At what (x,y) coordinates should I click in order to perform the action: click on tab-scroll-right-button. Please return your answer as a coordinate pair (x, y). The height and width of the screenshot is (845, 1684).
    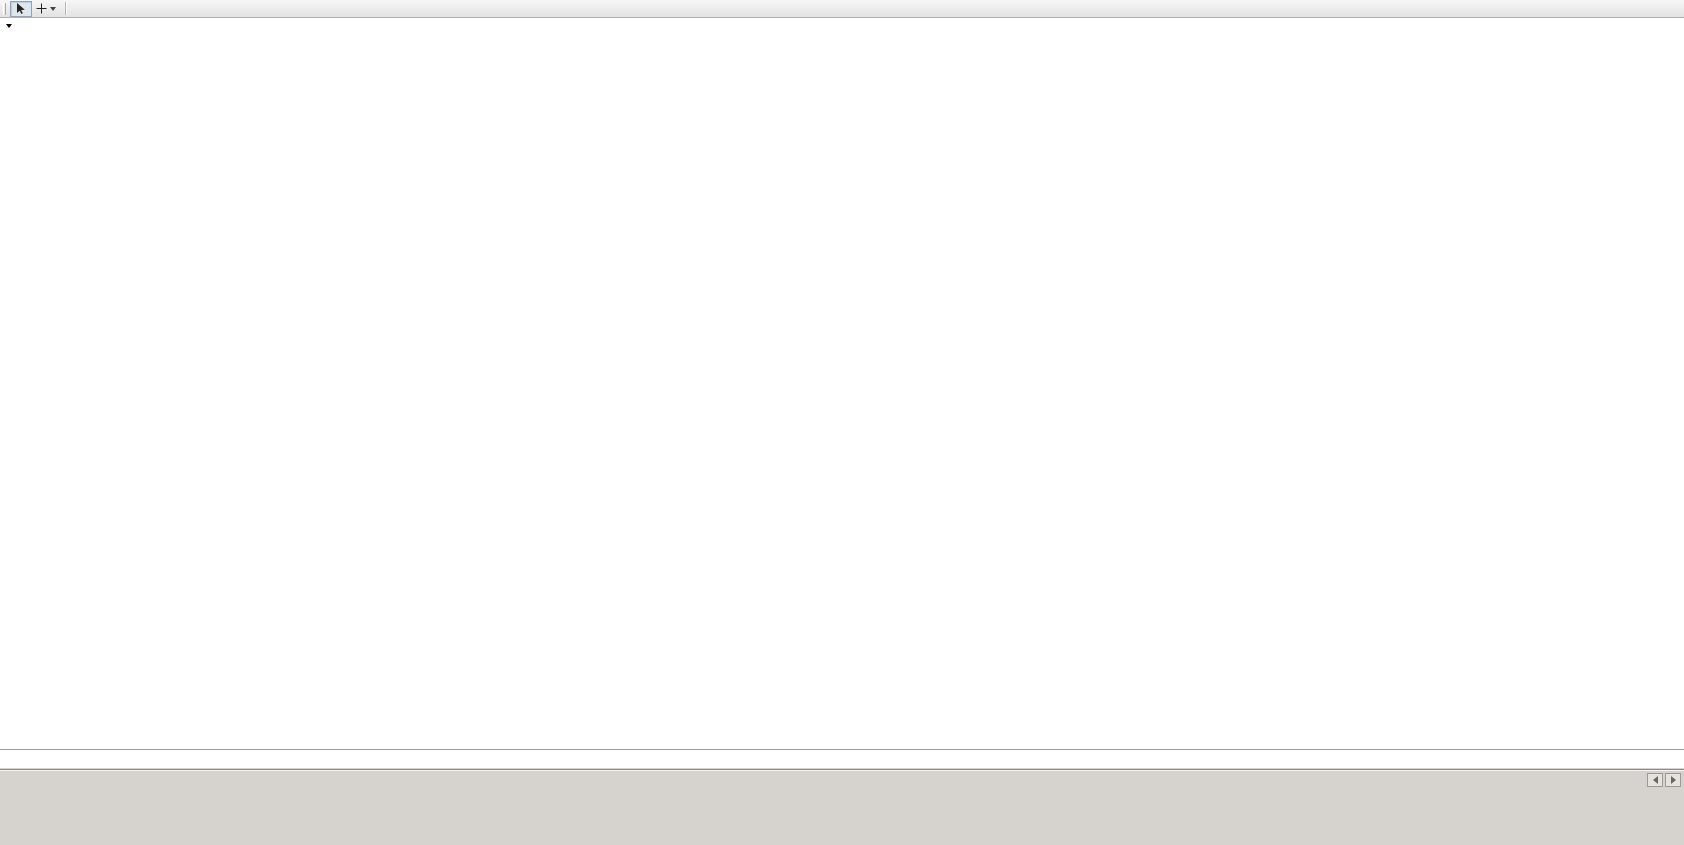
    Looking at the image, I should click on (1673, 780).